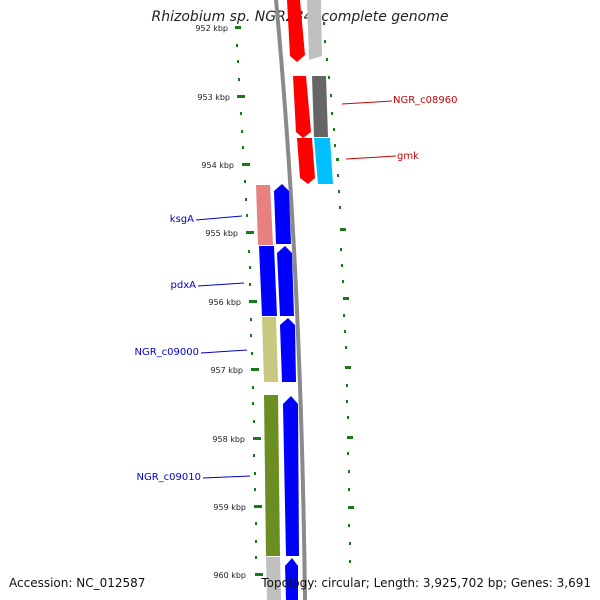  What do you see at coordinates (286, 392) in the screenshot?
I see `reverse-strand-track` at bounding box center [286, 392].